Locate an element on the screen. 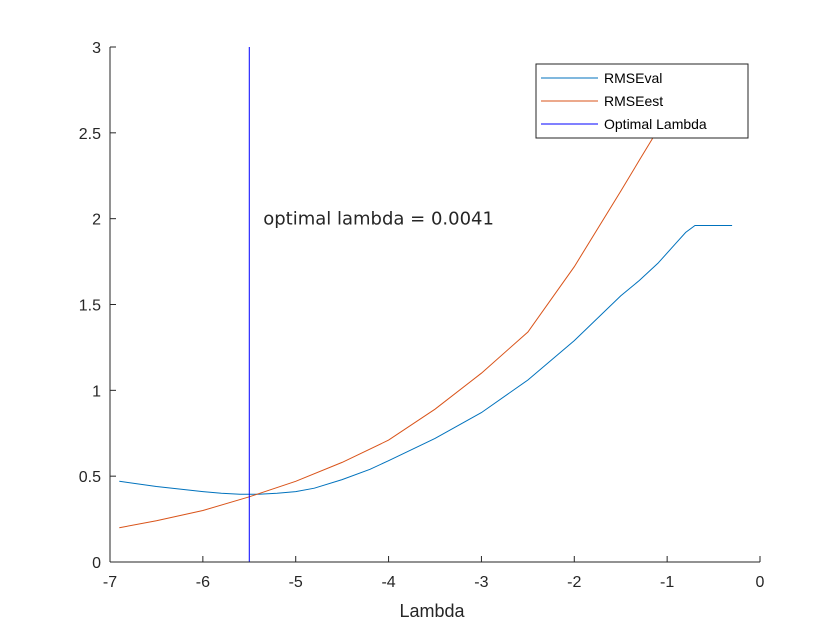 This screenshot has height=630, width=840. x-tick-label: -4 is located at coordinates (388, 582).